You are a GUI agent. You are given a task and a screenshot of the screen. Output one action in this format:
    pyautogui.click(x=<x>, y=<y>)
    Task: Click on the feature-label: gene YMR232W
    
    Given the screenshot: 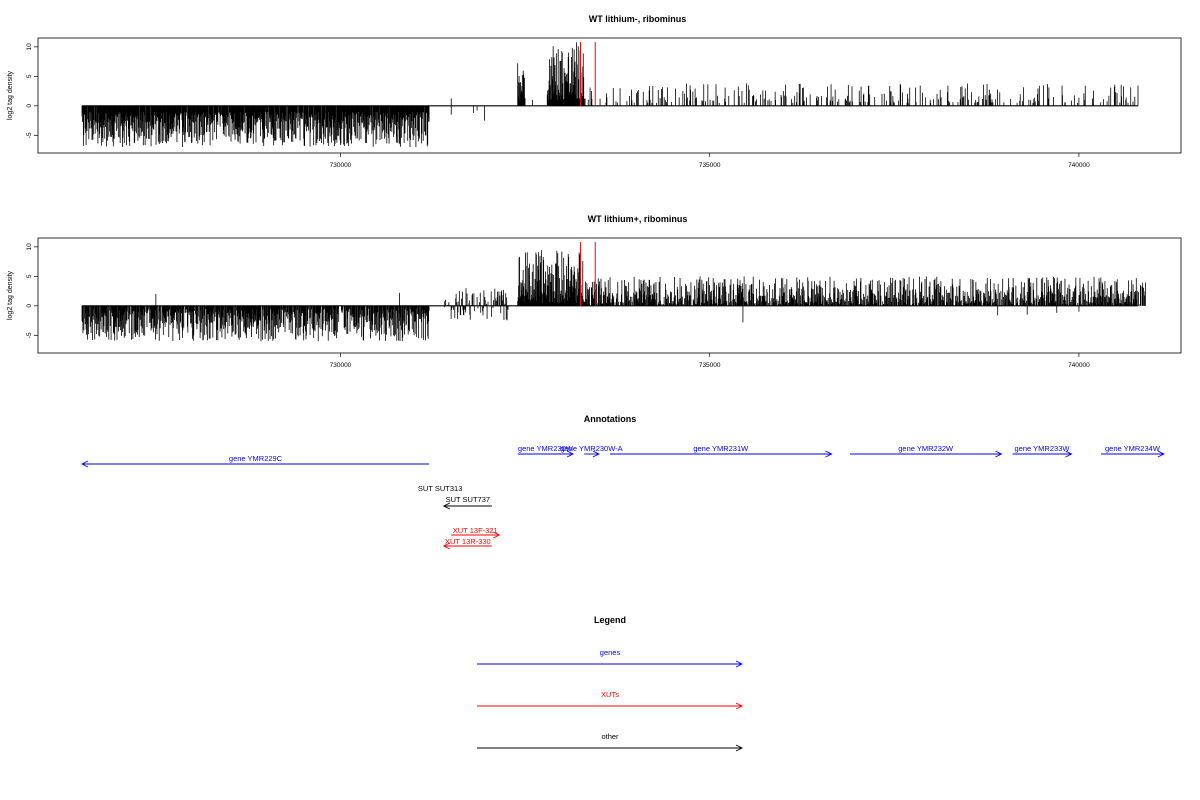 What is the action you would take?
    pyautogui.click(x=926, y=448)
    